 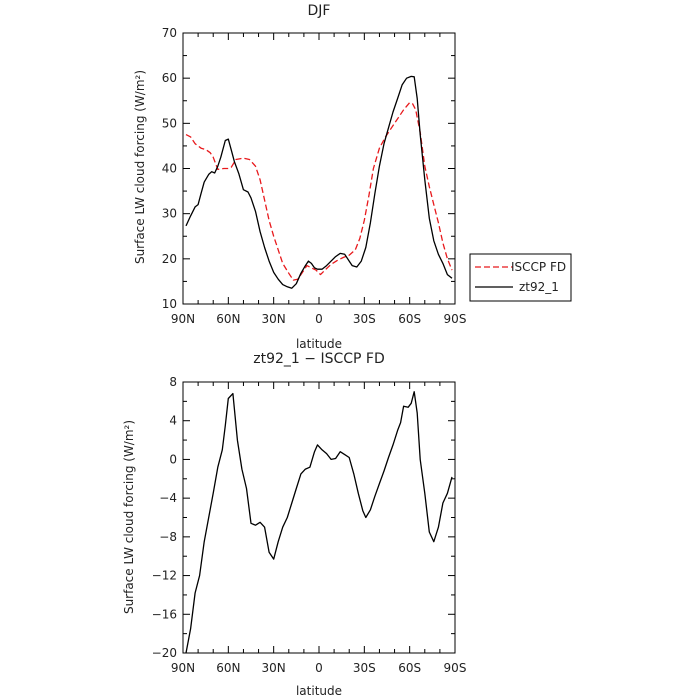 What do you see at coordinates (169, 304) in the screenshot?
I see `y-tick-label: 10` at bounding box center [169, 304].